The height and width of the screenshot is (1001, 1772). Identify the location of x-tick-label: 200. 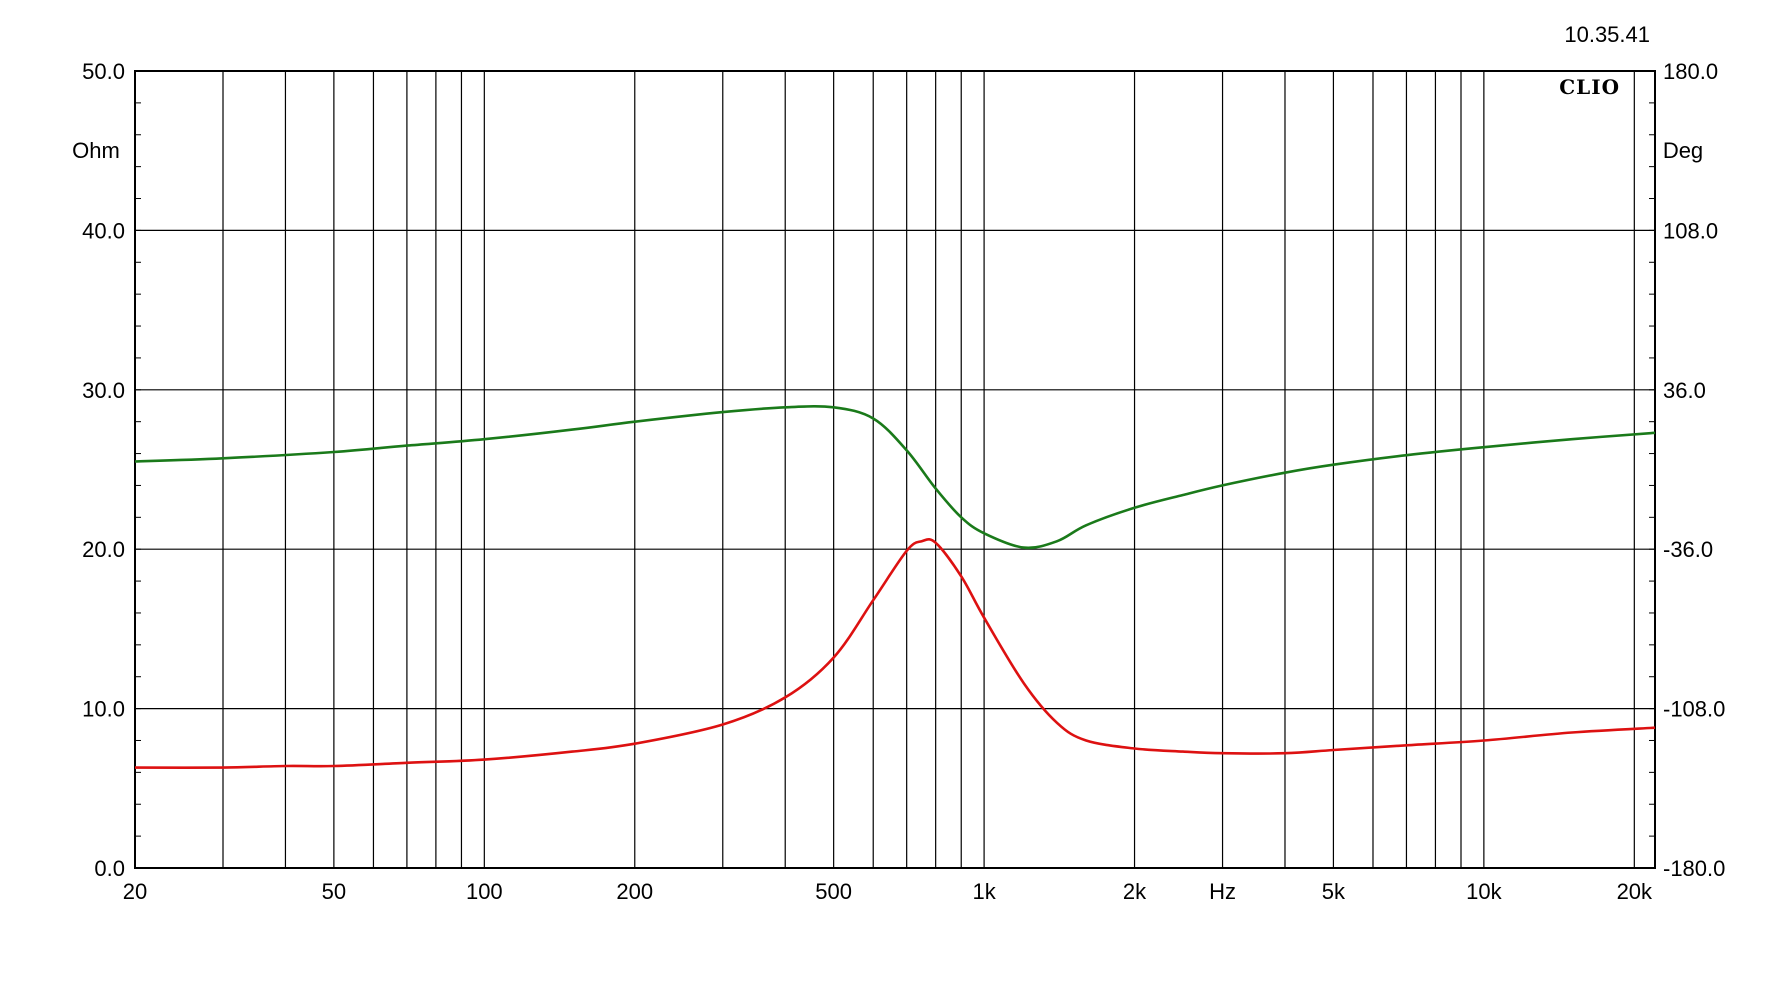
(634, 891).